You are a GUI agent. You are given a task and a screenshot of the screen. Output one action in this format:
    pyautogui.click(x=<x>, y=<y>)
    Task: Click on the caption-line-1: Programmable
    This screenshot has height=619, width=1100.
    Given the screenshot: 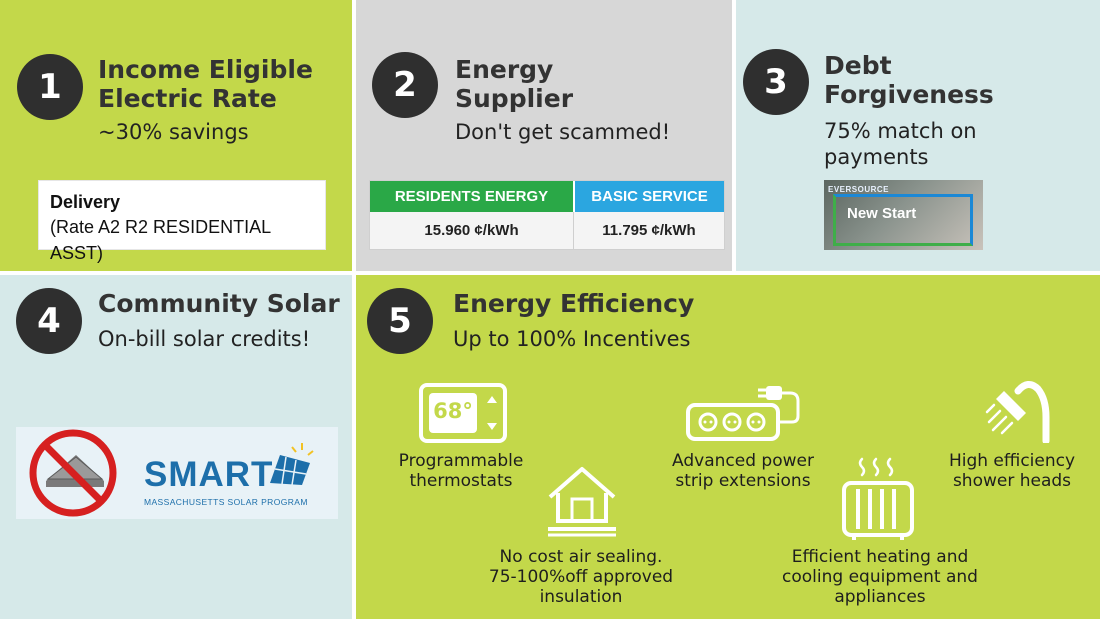 What is the action you would take?
    pyautogui.click(x=461, y=461)
    